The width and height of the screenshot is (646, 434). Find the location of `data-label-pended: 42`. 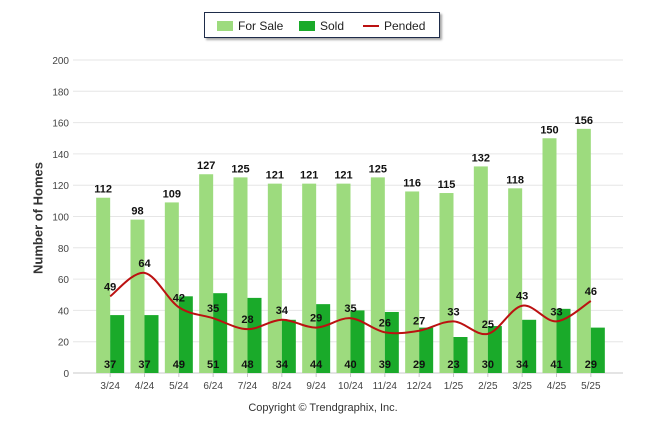

data-label-pended: 42 is located at coordinates (179, 298).